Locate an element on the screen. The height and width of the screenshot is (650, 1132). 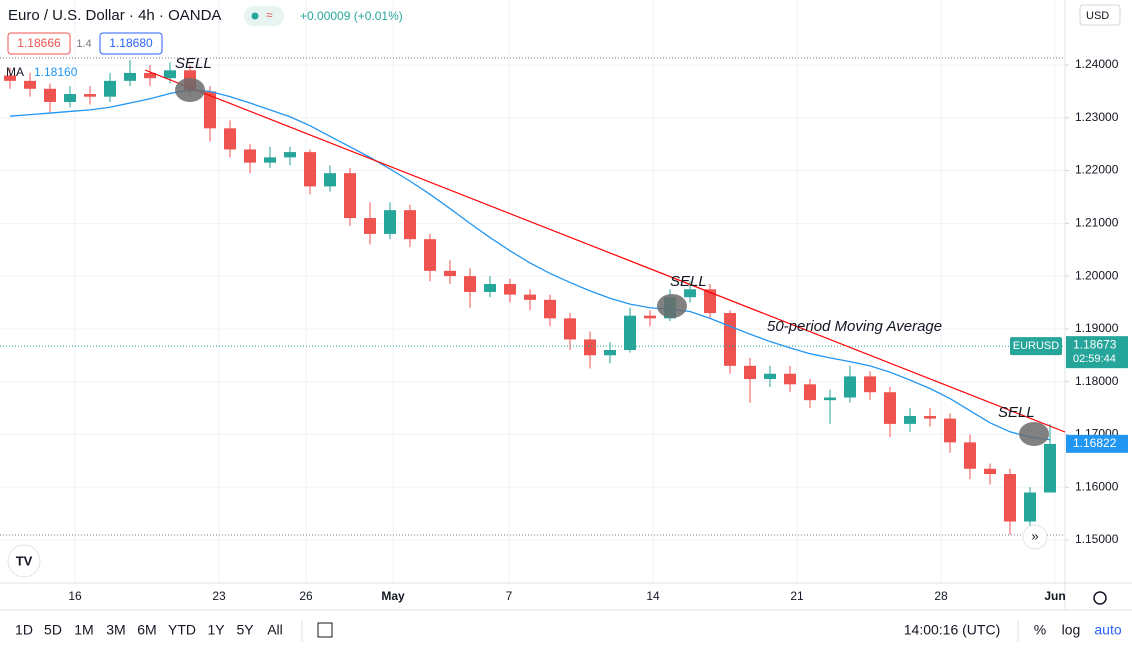
x-tick-label: 14 is located at coordinates (653, 596).